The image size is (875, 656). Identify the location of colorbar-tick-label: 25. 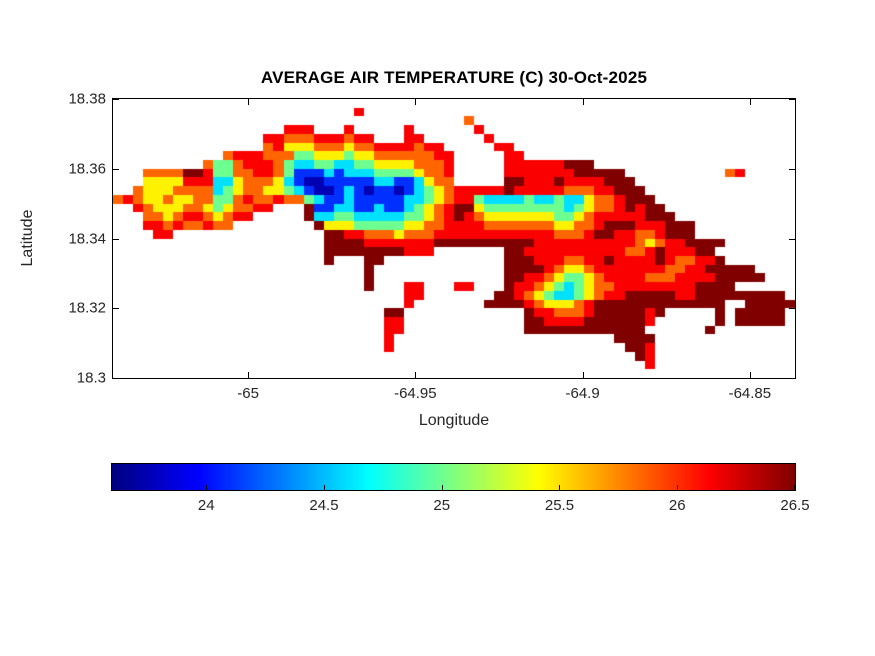
(442, 505).